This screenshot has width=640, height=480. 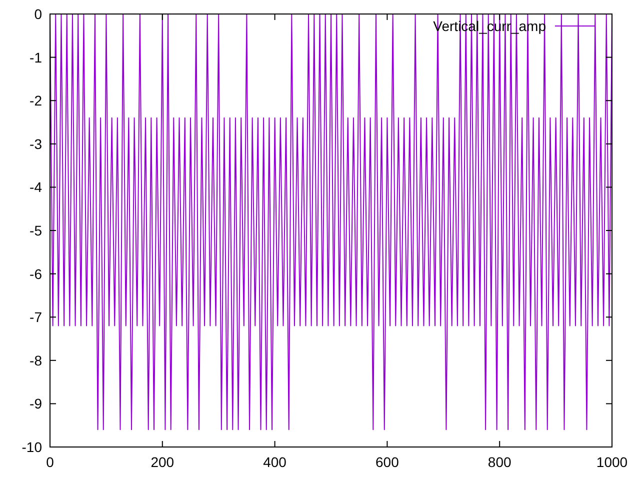 What do you see at coordinates (36, 230) in the screenshot?
I see `y-tick-label: -5` at bounding box center [36, 230].